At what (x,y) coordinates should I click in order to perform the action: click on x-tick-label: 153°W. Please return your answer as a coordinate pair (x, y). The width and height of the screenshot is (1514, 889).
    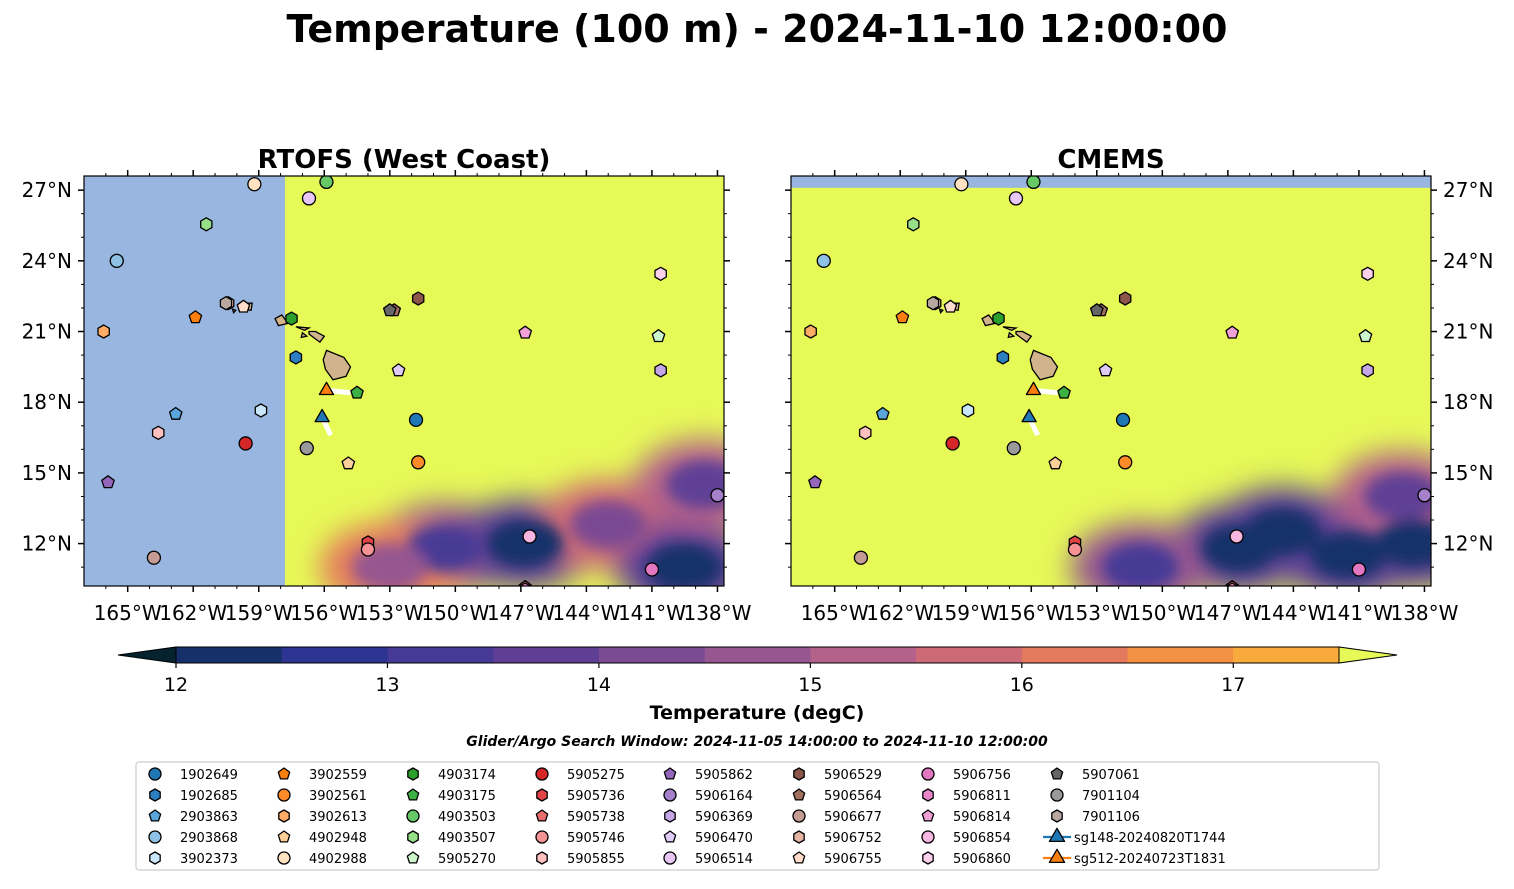
    Looking at the image, I should click on (1097, 613).